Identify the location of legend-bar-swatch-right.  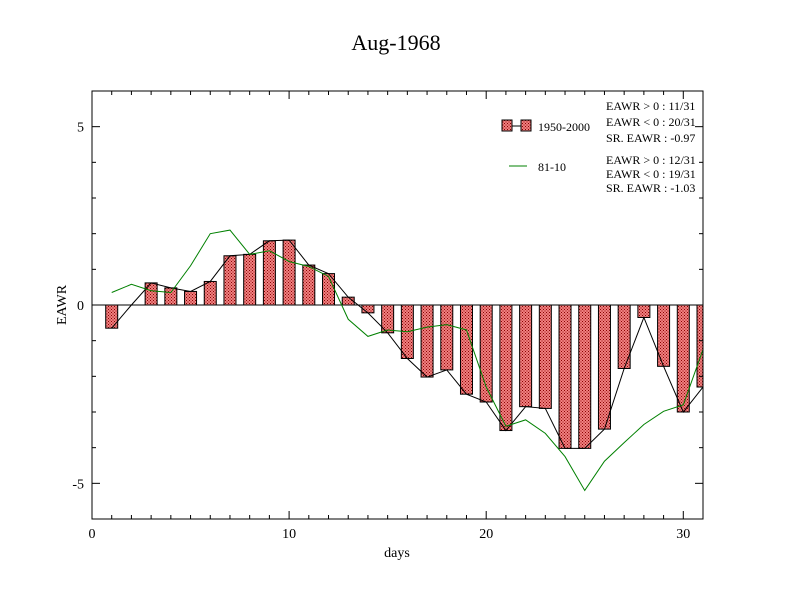
(526, 125).